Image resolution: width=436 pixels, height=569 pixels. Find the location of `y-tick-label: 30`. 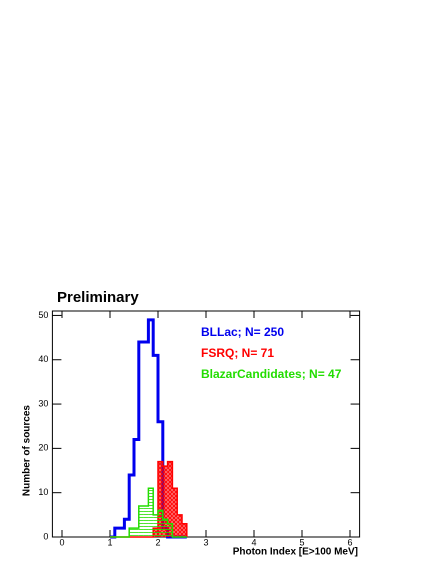

y-tick-label: 30 is located at coordinates (43, 403).